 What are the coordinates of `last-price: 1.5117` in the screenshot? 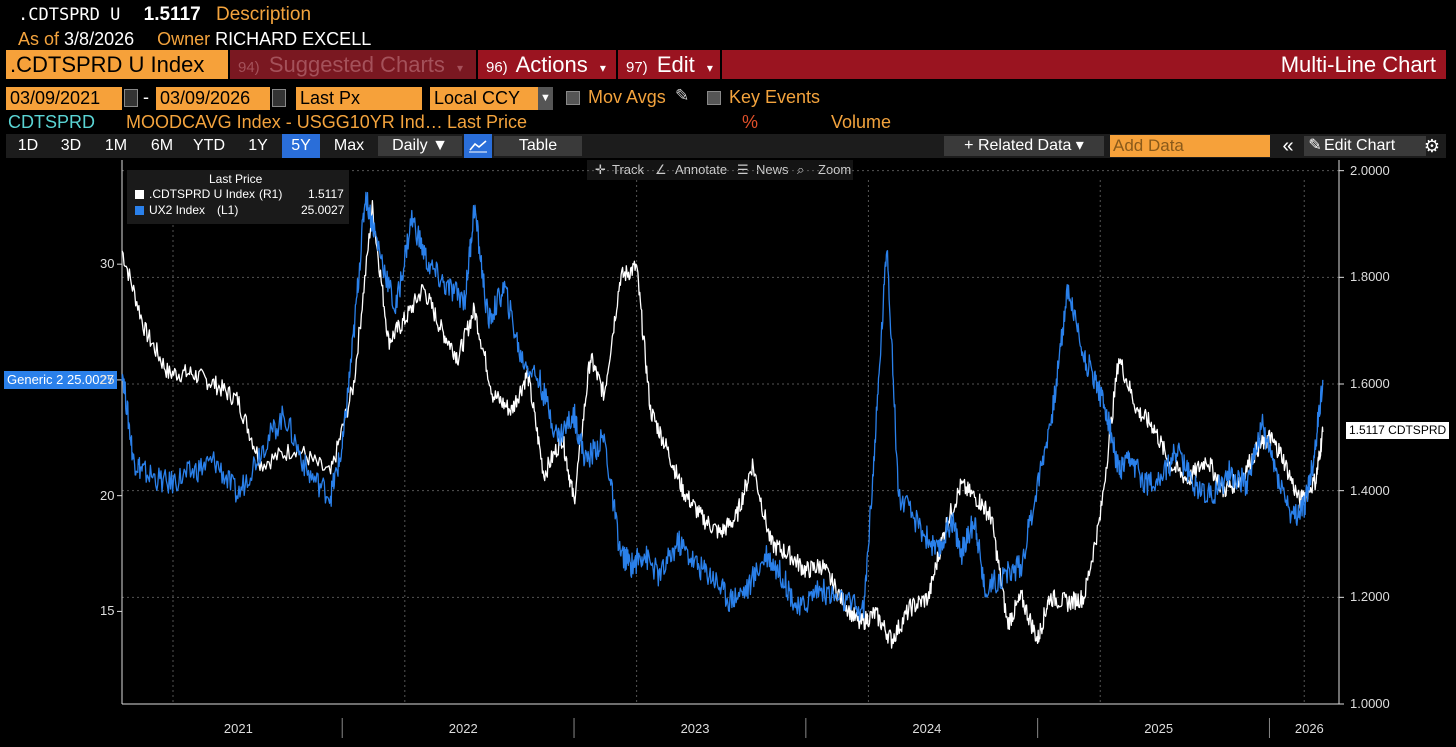 It's located at (172, 14).